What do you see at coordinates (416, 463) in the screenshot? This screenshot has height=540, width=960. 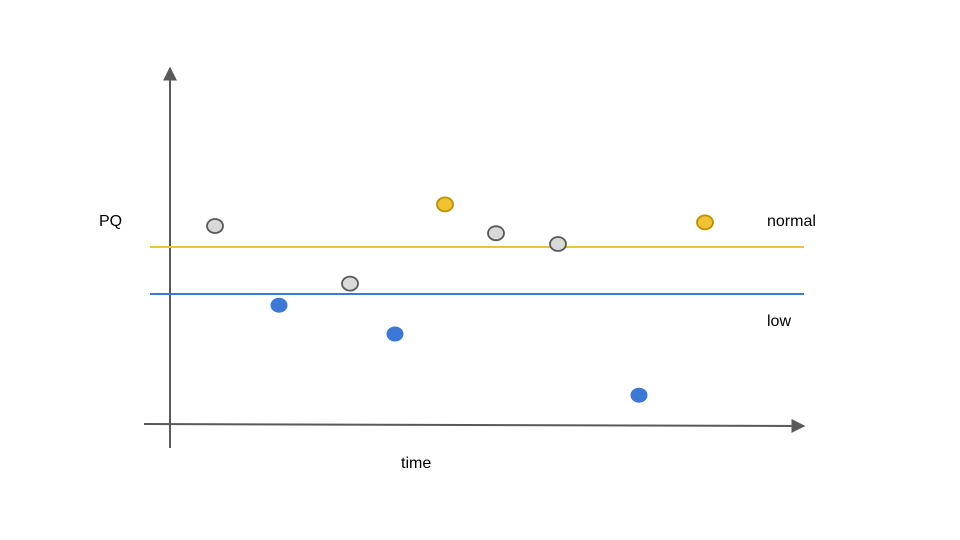 I see `x-axis-label: time` at bounding box center [416, 463].